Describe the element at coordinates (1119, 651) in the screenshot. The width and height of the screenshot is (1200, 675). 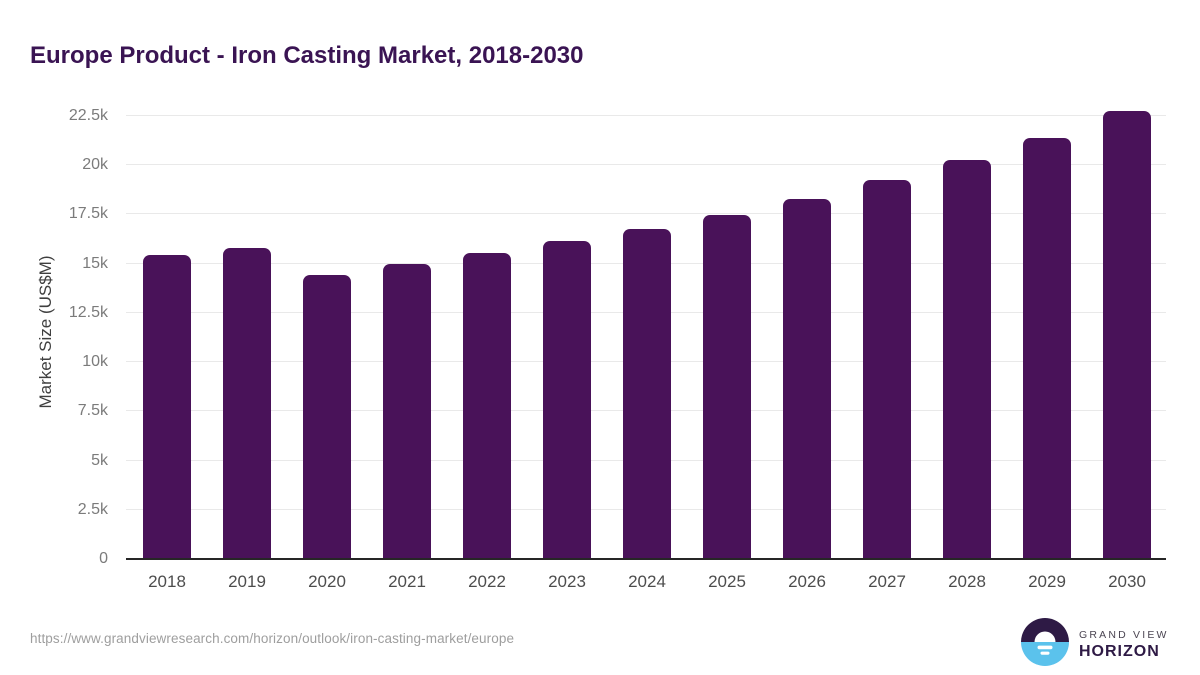
I see `logo-product-line: HORIZON` at that location.